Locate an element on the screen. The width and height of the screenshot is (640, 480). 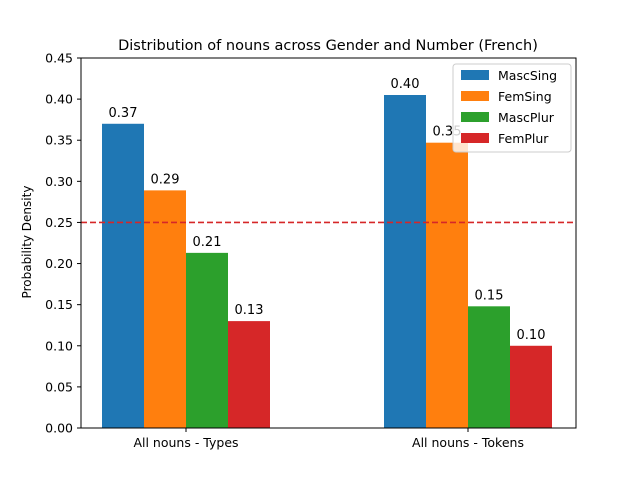
legend-label-mascplur: MascPlur is located at coordinates (526, 117).